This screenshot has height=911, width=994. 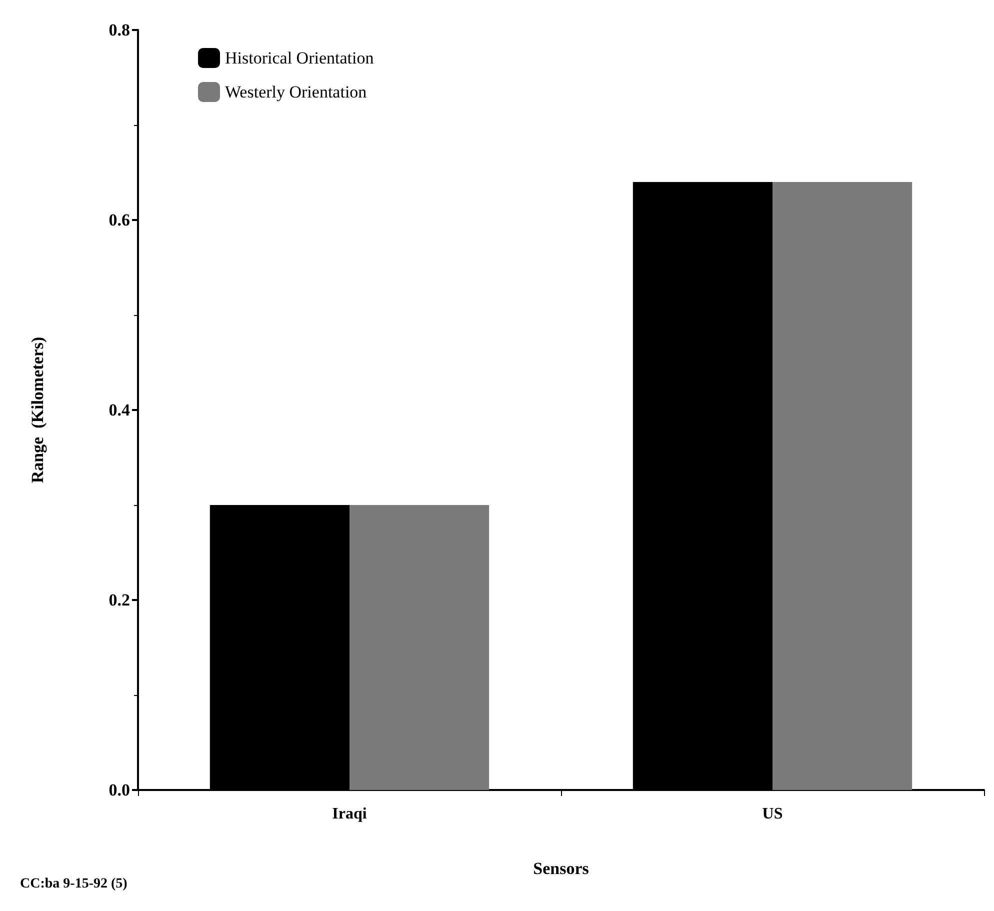 What do you see at coordinates (74, 884) in the screenshot?
I see `text: CC:ba 9-15-92 (5)` at bounding box center [74, 884].